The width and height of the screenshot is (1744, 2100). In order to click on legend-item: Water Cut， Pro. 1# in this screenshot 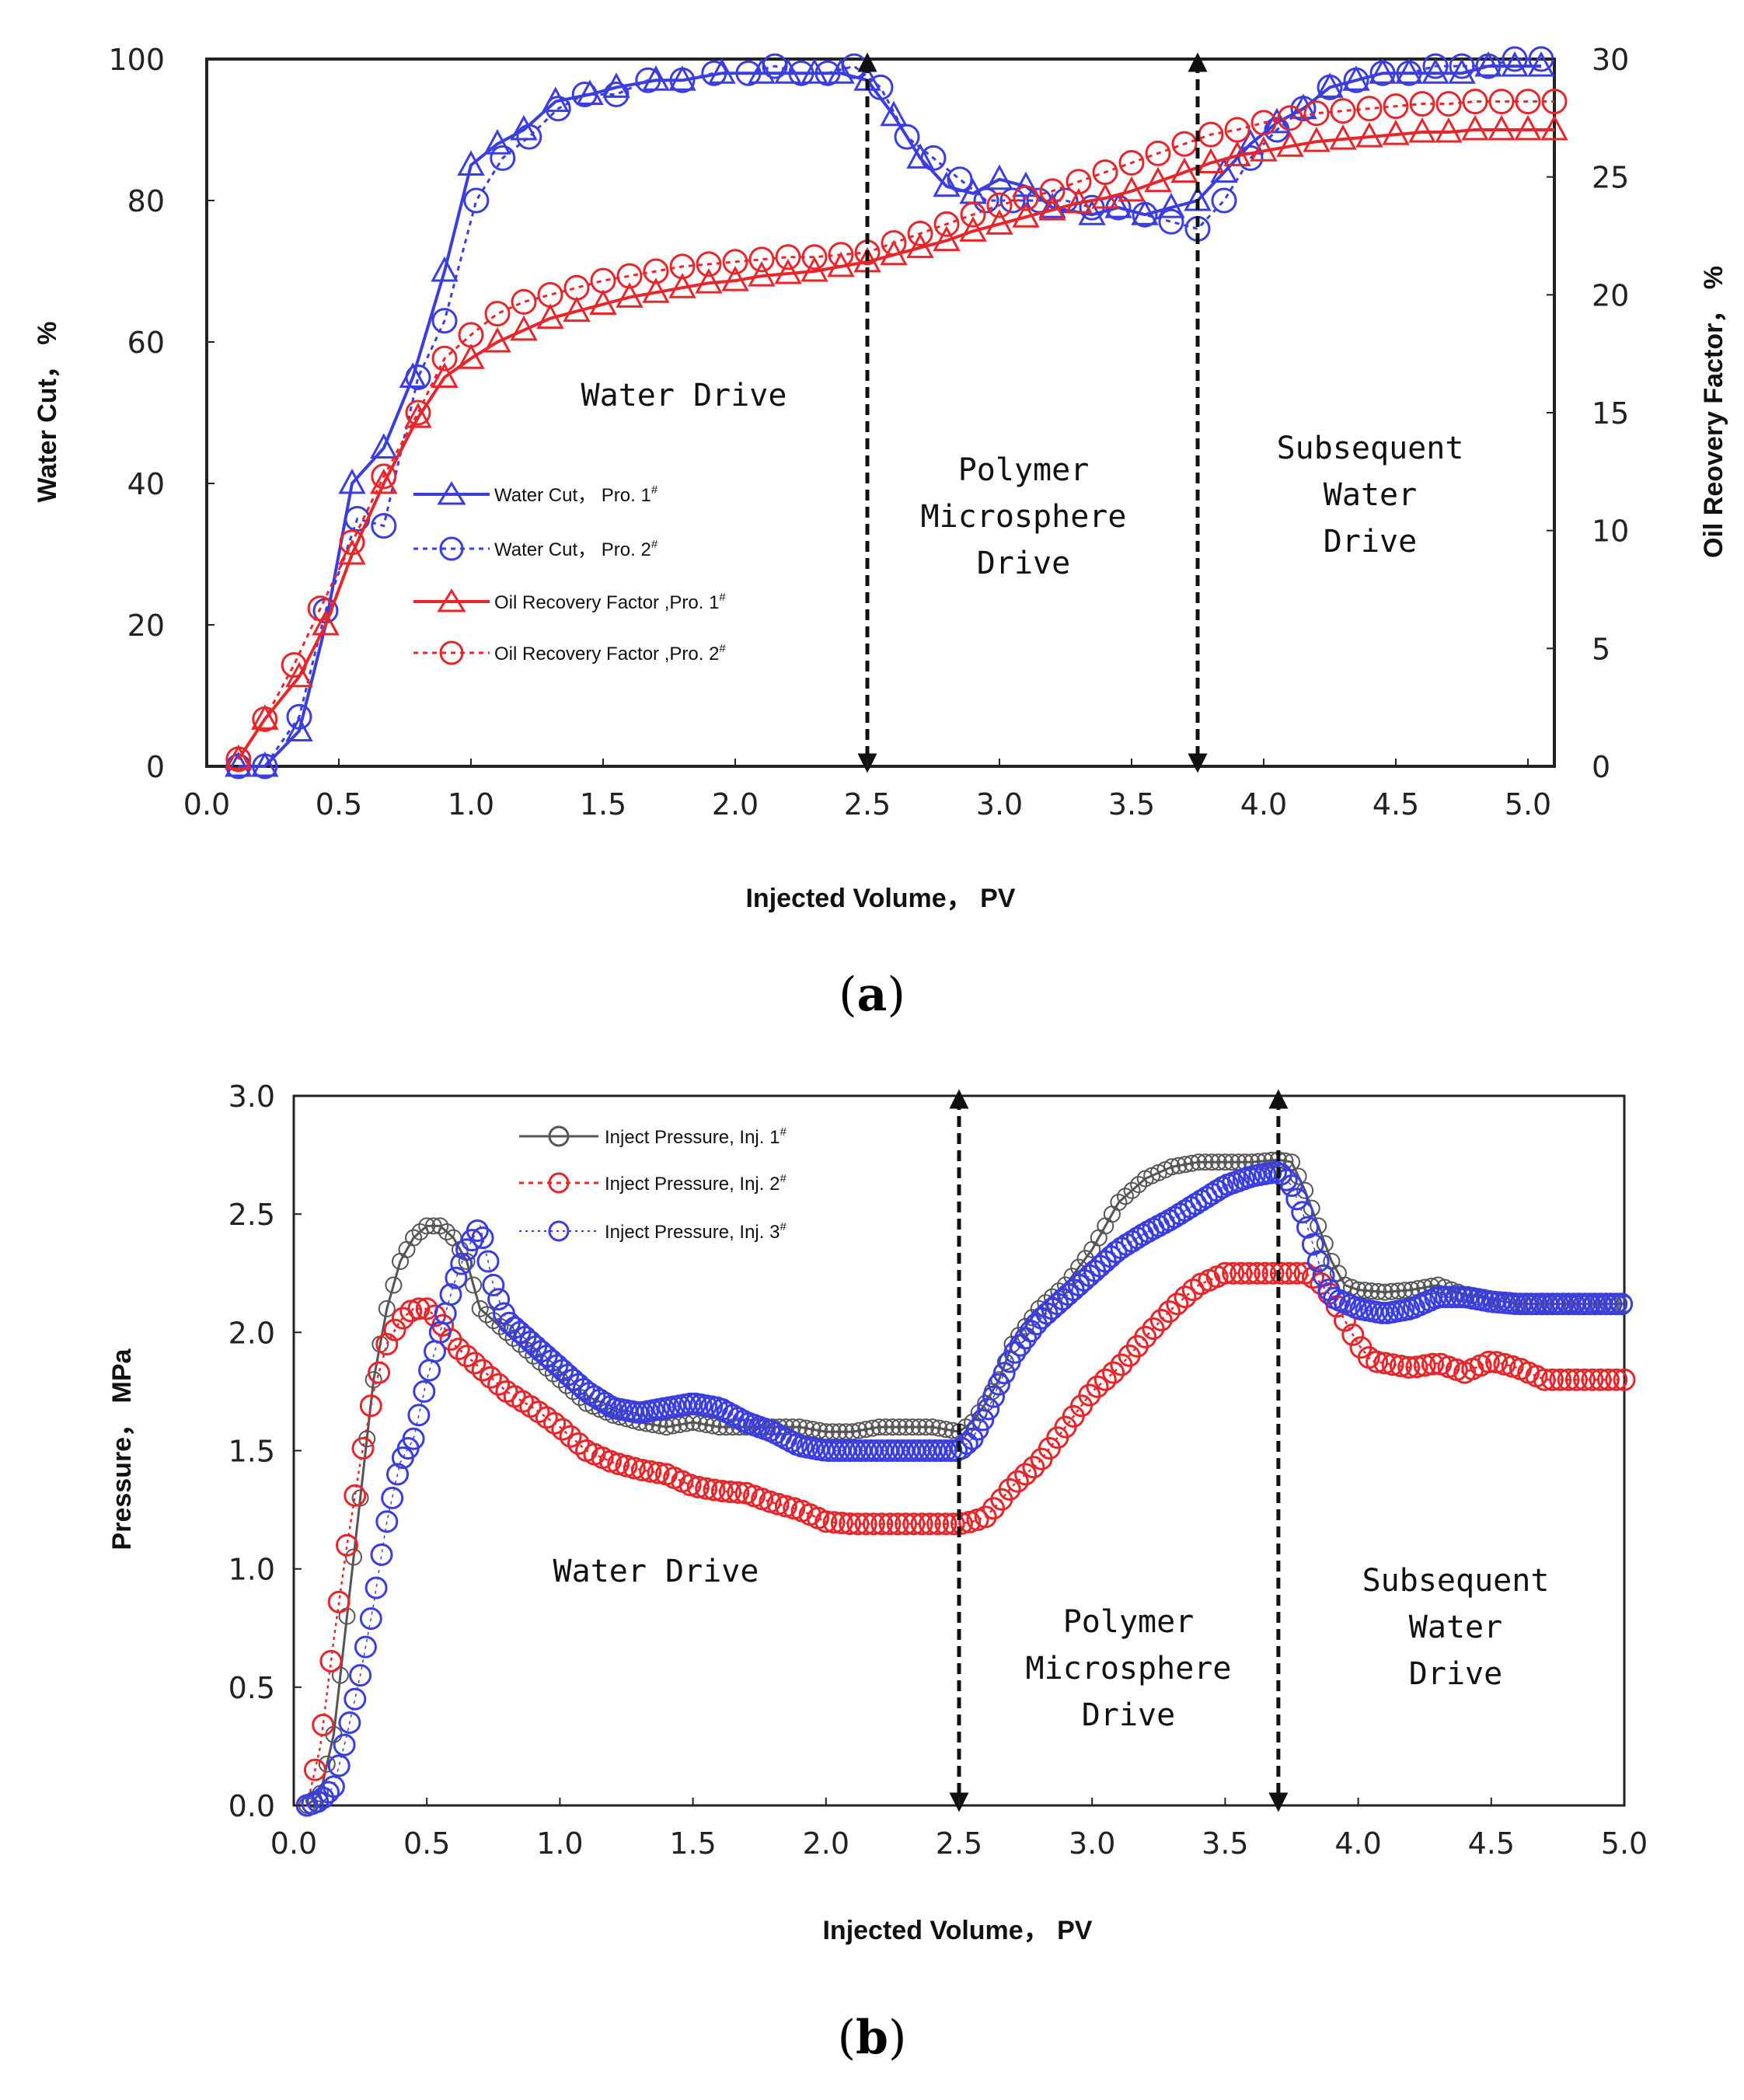, I will do `click(535, 493)`.